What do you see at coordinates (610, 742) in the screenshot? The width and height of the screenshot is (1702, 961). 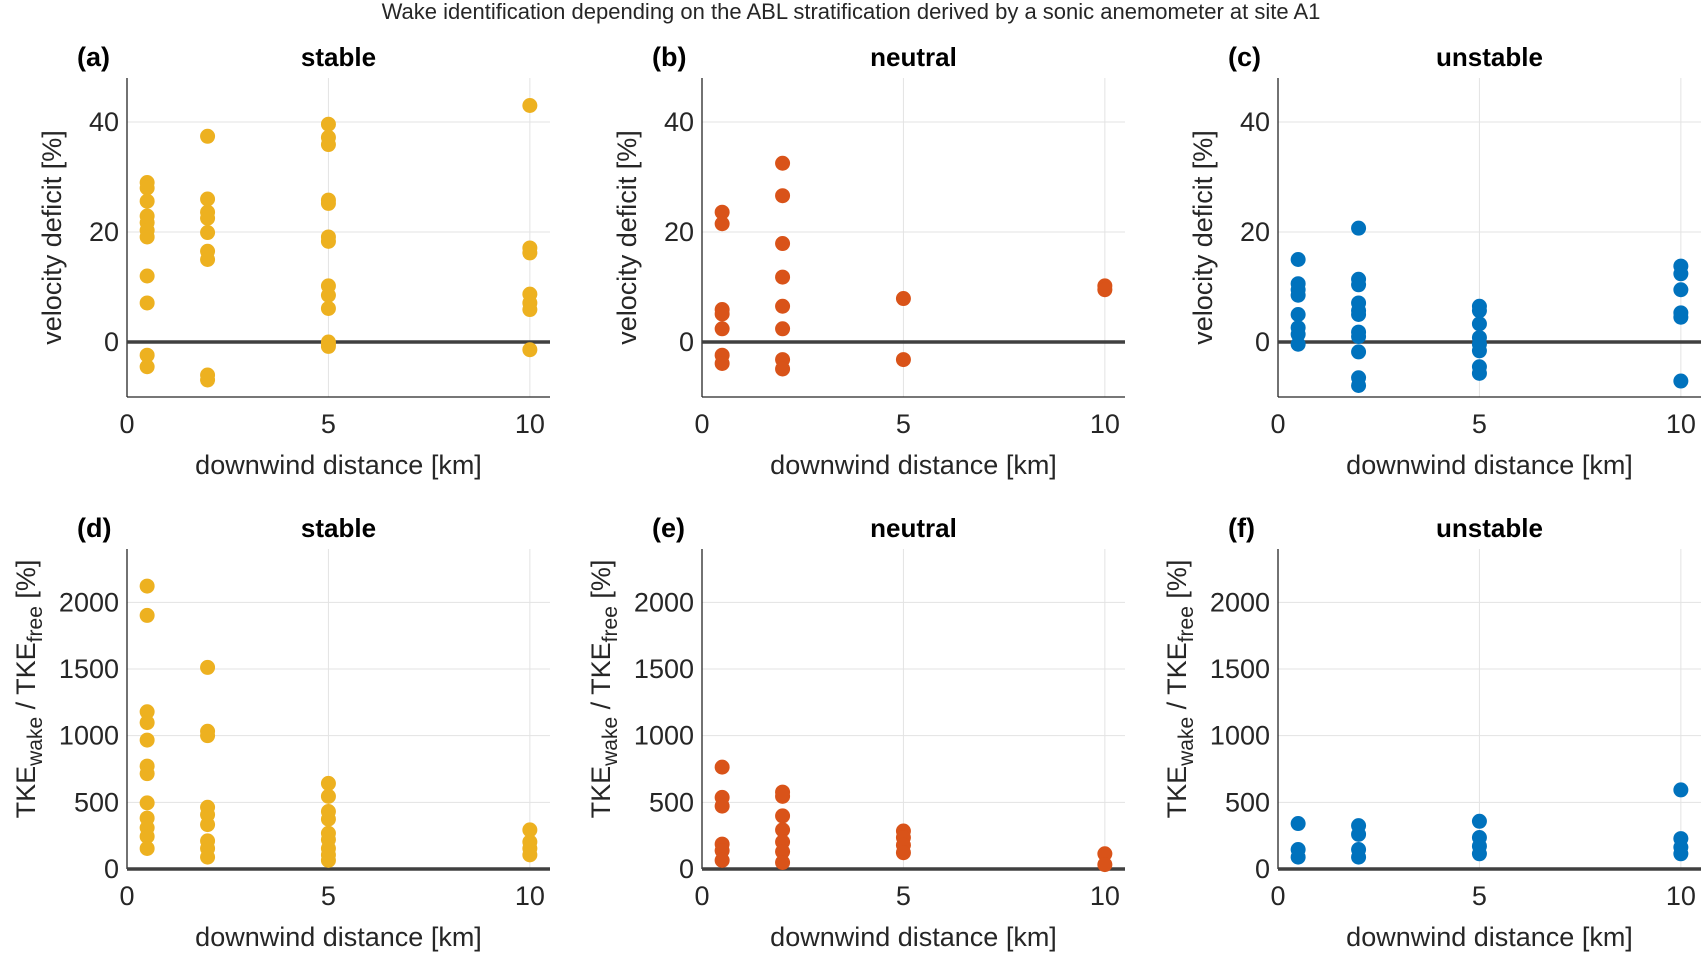 I see `y-axis-label-subscript: wake` at bounding box center [610, 742].